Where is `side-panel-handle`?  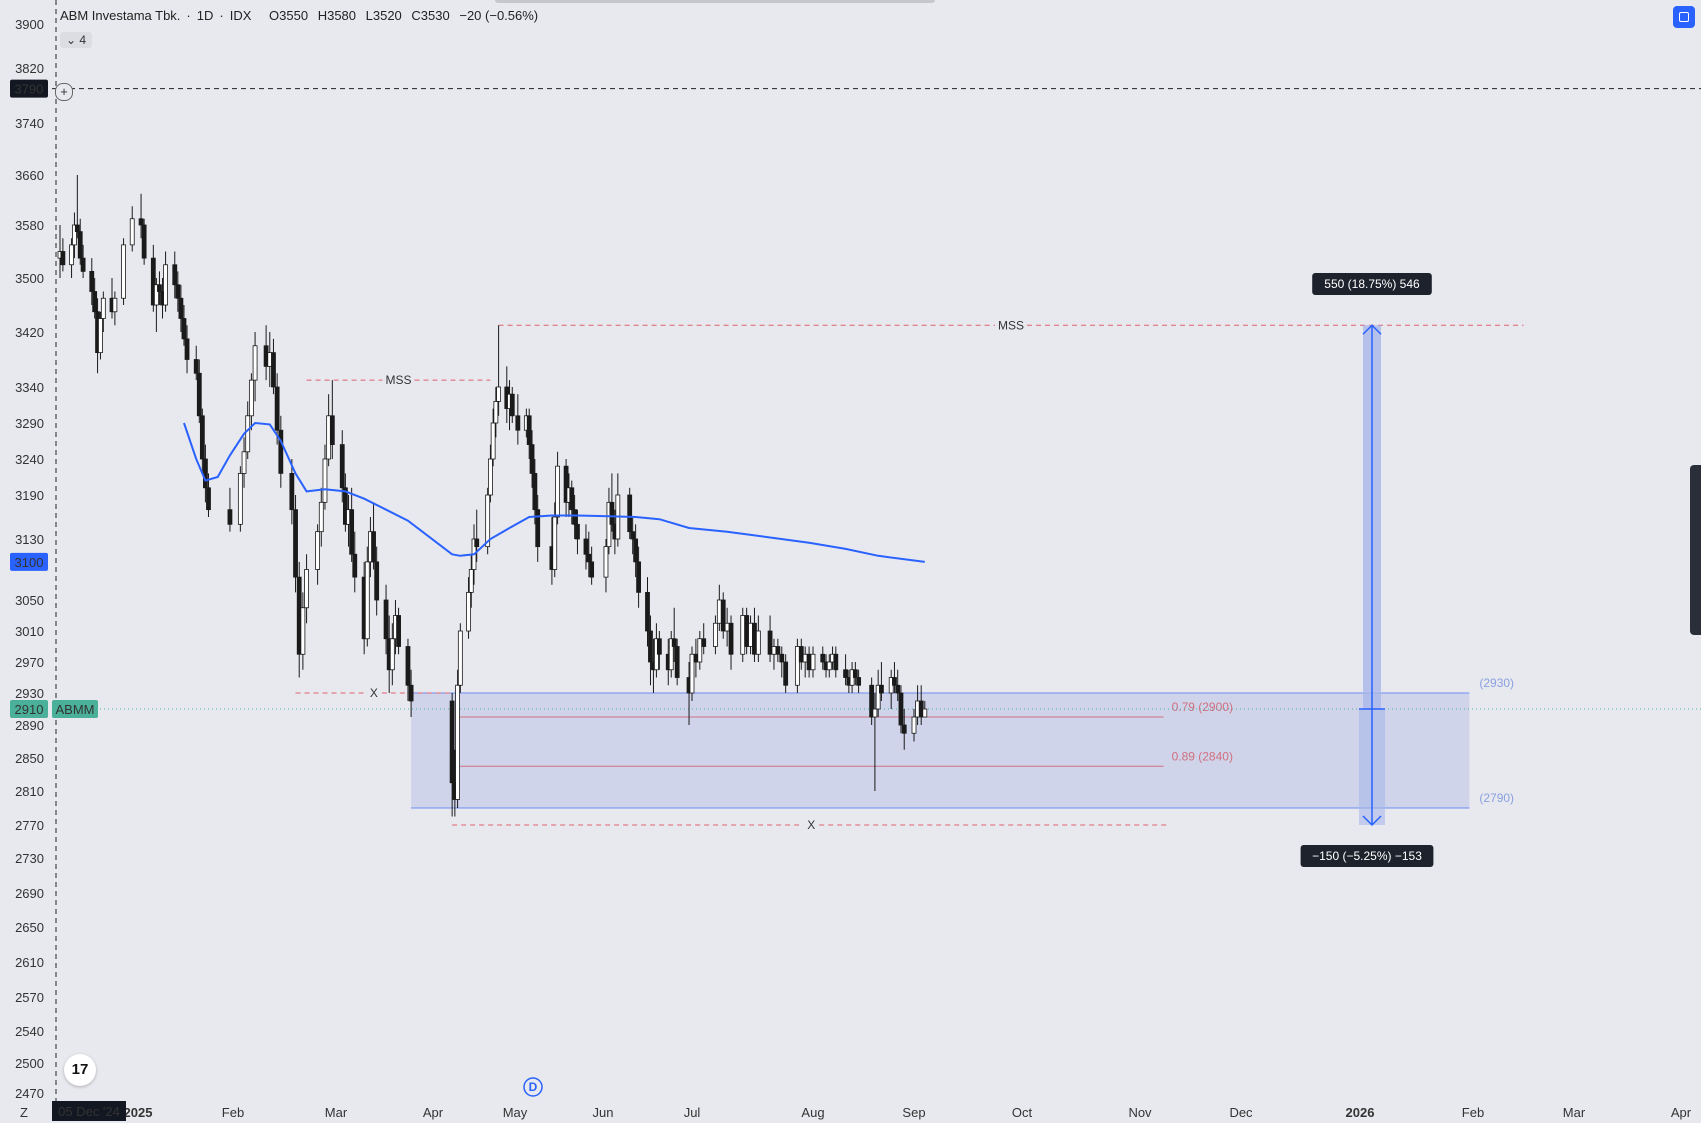
side-panel-handle is located at coordinates (1695, 550).